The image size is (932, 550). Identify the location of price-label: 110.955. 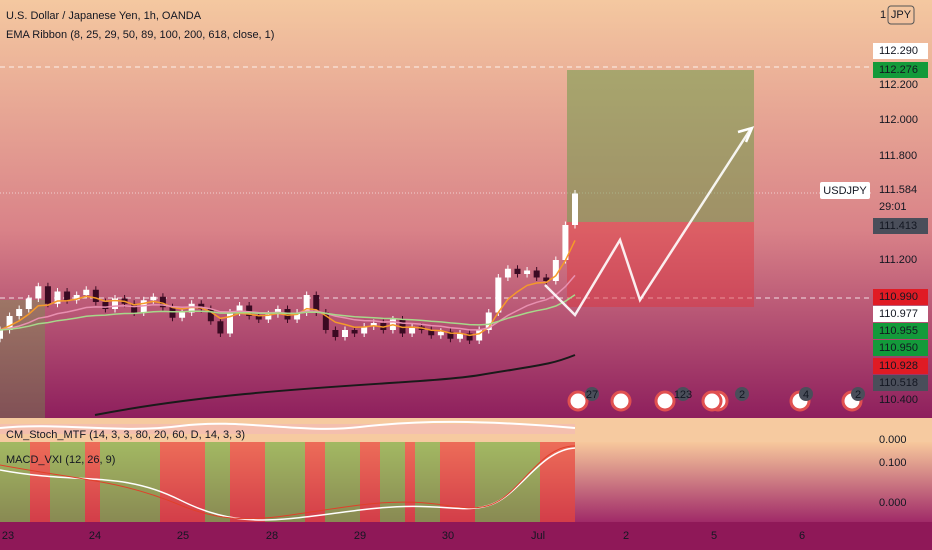
(898, 331).